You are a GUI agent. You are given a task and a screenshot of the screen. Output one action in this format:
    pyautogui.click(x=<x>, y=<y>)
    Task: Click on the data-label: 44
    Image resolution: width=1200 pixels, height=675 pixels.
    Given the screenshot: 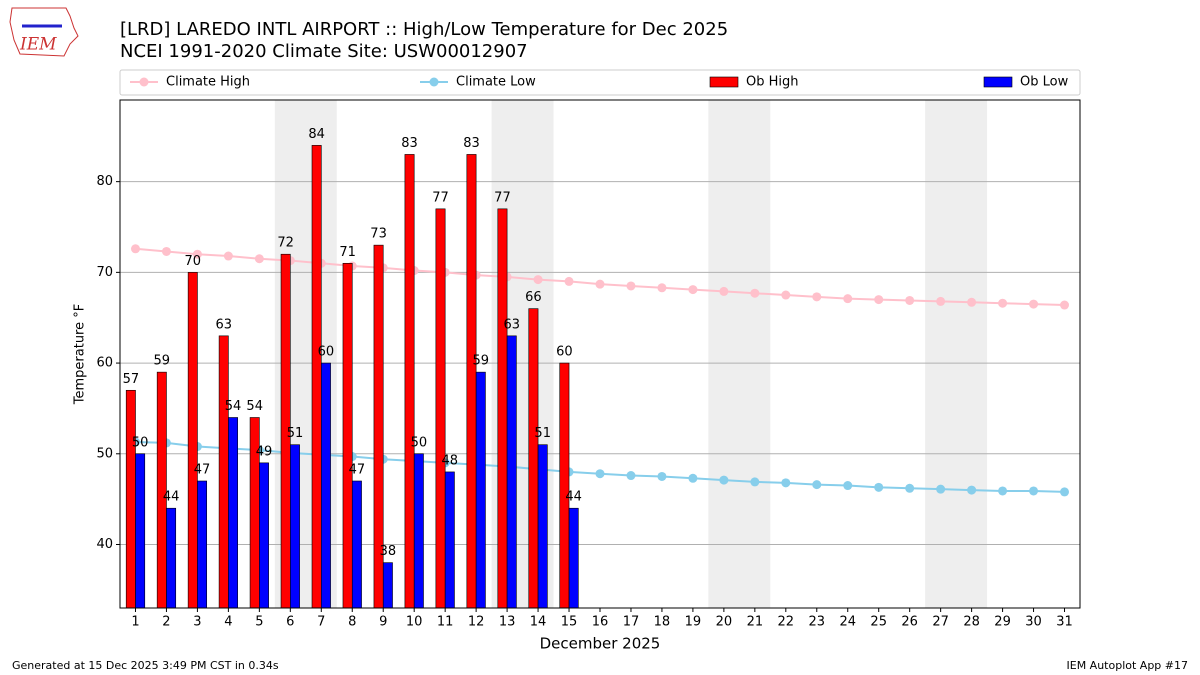 What is the action you would take?
    pyautogui.click(x=171, y=497)
    